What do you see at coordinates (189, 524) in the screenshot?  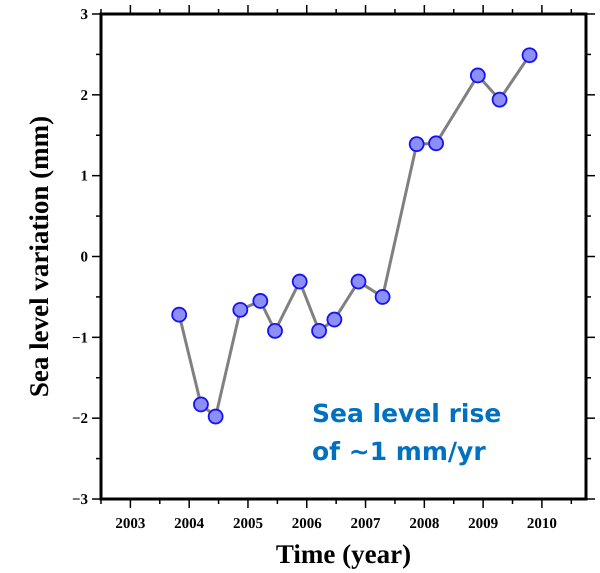 I see `x-tick-label: 2004` at bounding box center [189, 524].